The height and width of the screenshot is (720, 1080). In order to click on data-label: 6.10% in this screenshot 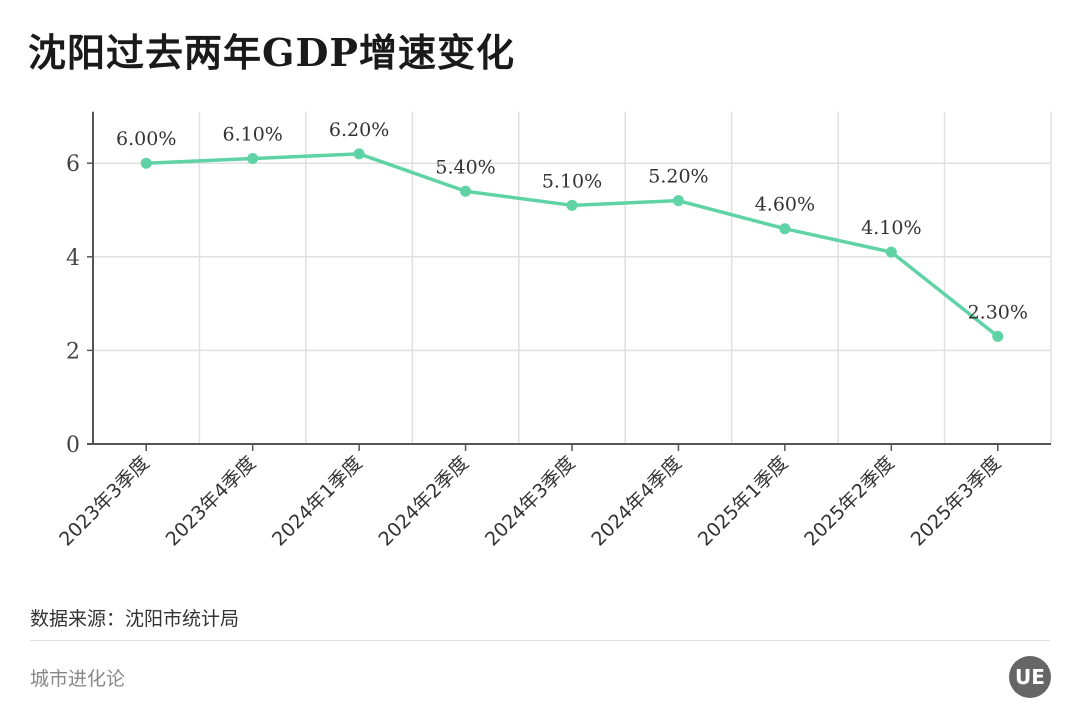, I will do `click(252, 135)`.